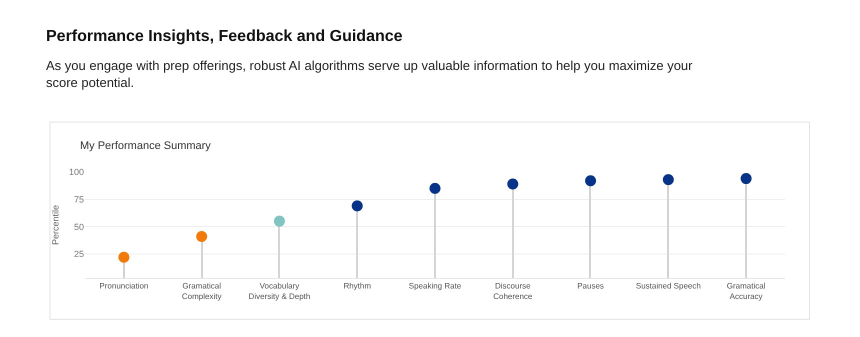  What do you see at coordinates (79, 199) in the screenshot?
I see `y-tick-label: 75` at bounding box center [79, 199].